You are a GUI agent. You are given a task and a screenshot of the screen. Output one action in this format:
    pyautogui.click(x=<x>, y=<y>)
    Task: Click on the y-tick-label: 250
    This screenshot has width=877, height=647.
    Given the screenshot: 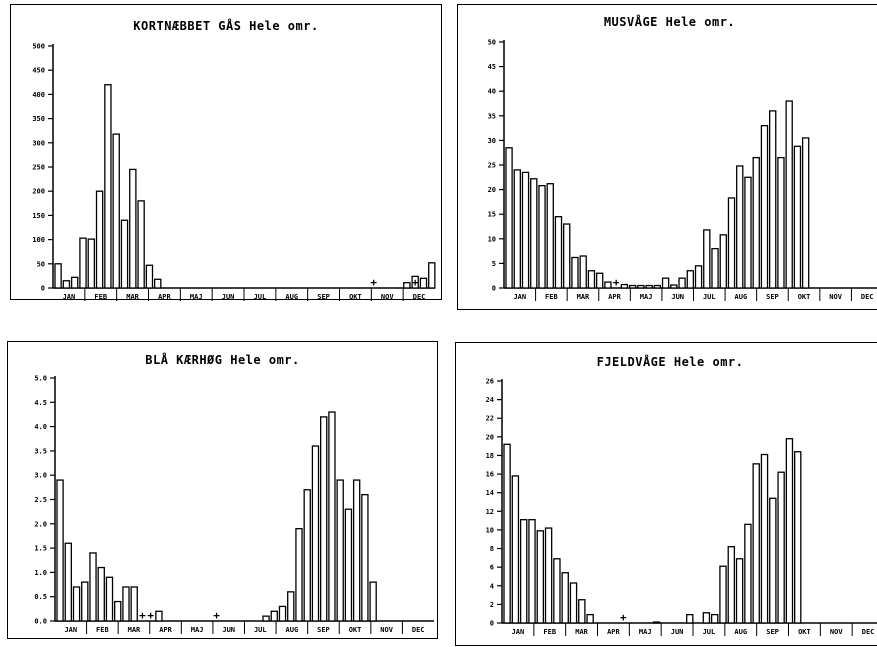 What is the action you would take?
    pyautogui.click(x=38, y=168)
    